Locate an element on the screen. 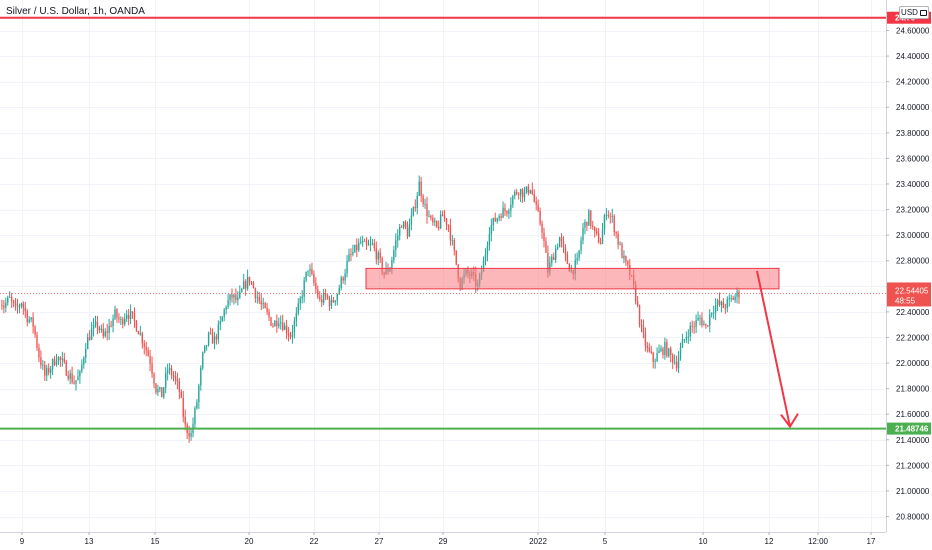  currency-button: USD is located at coordinates (914, 12).